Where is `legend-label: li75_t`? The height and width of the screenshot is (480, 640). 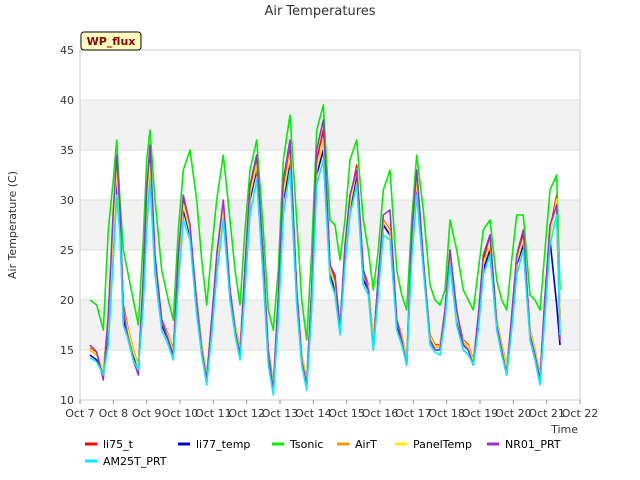 legend-label: li75_t is located at coordinates (118, 444).